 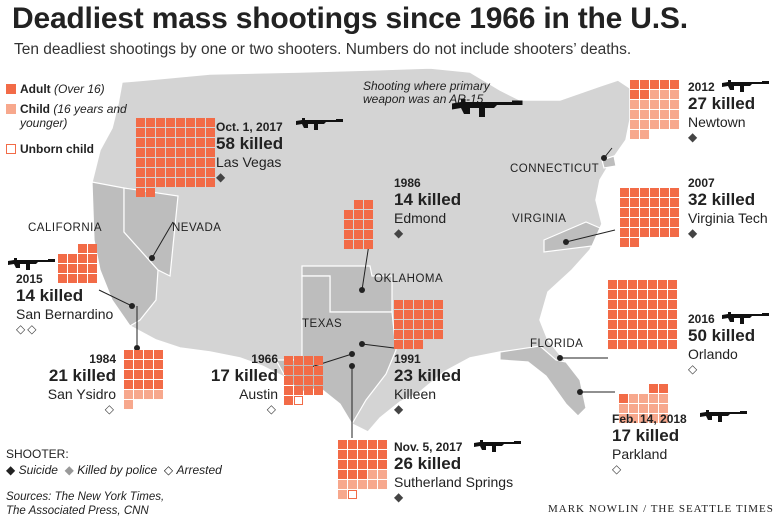 What do you see at coordinates (400, 497) in the screenshot?
I see `outcome-marker: ◆` at bounding box center [400, 497].